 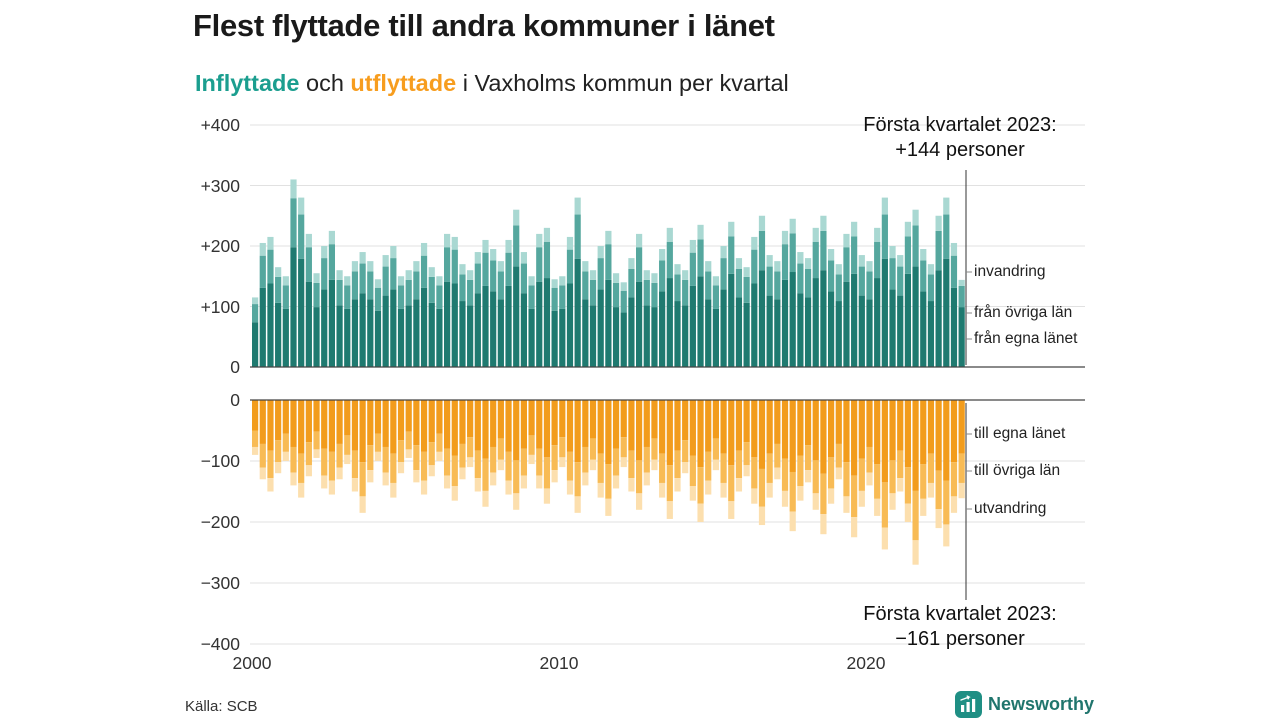 What do you see at coordinates (1020, 433) in the screenshot?
I see `series-label-till-egna-lanet: till egna länet` at bounding box center [1020, 433].